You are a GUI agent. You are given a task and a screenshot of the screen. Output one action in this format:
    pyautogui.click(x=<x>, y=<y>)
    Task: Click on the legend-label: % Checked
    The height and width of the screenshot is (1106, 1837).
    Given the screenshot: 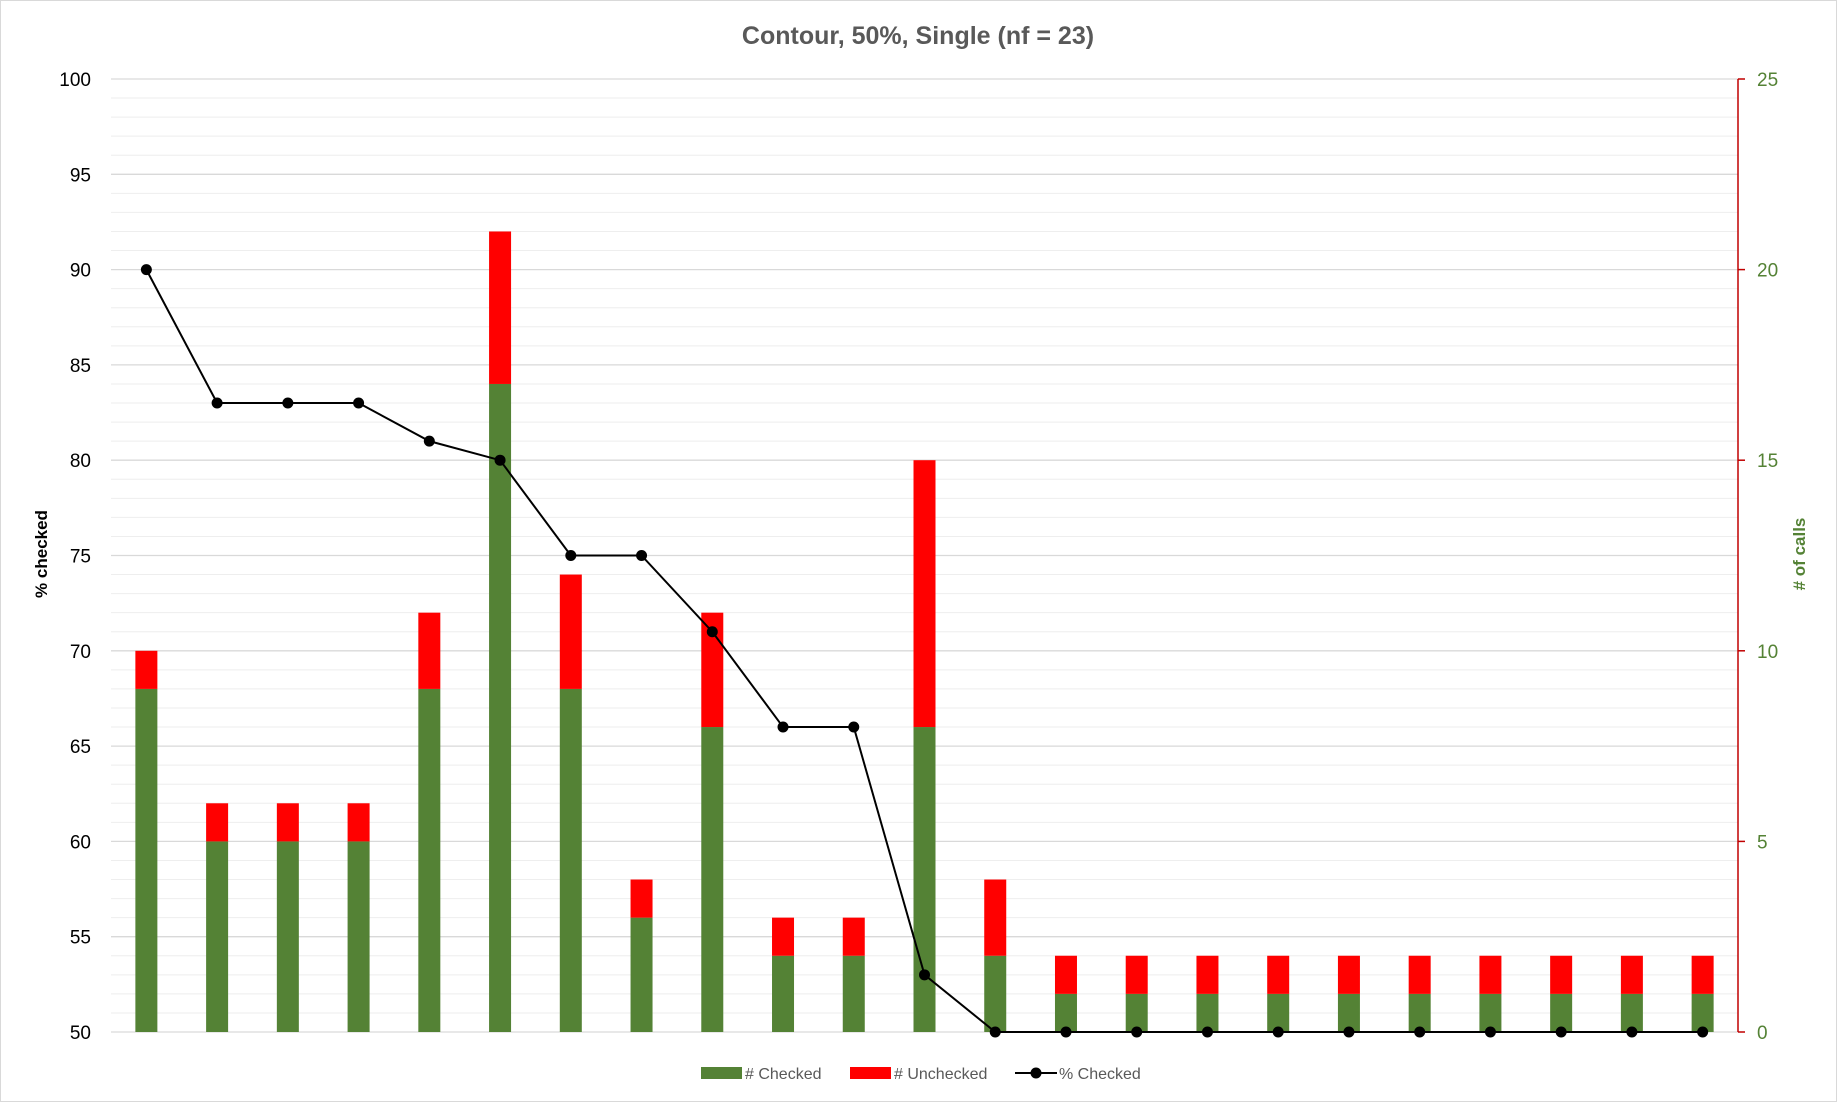 What is the action you would take?
    pyautogui.click(x=1100, y=1074)
    